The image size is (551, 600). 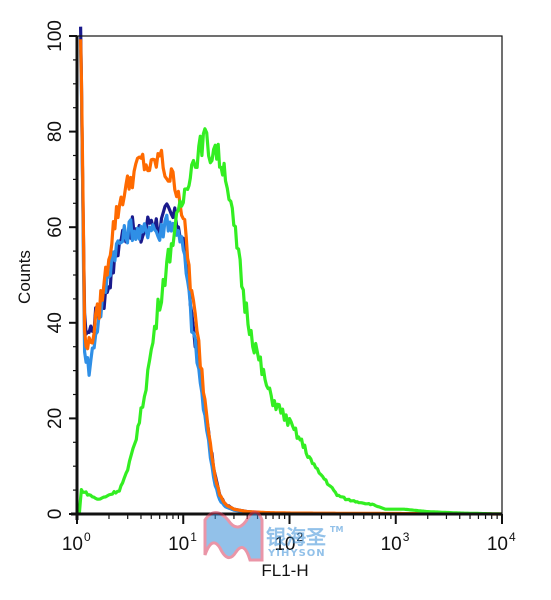 I want to click on x-tick-exponent-2: 2, so click(x=300, y=537).